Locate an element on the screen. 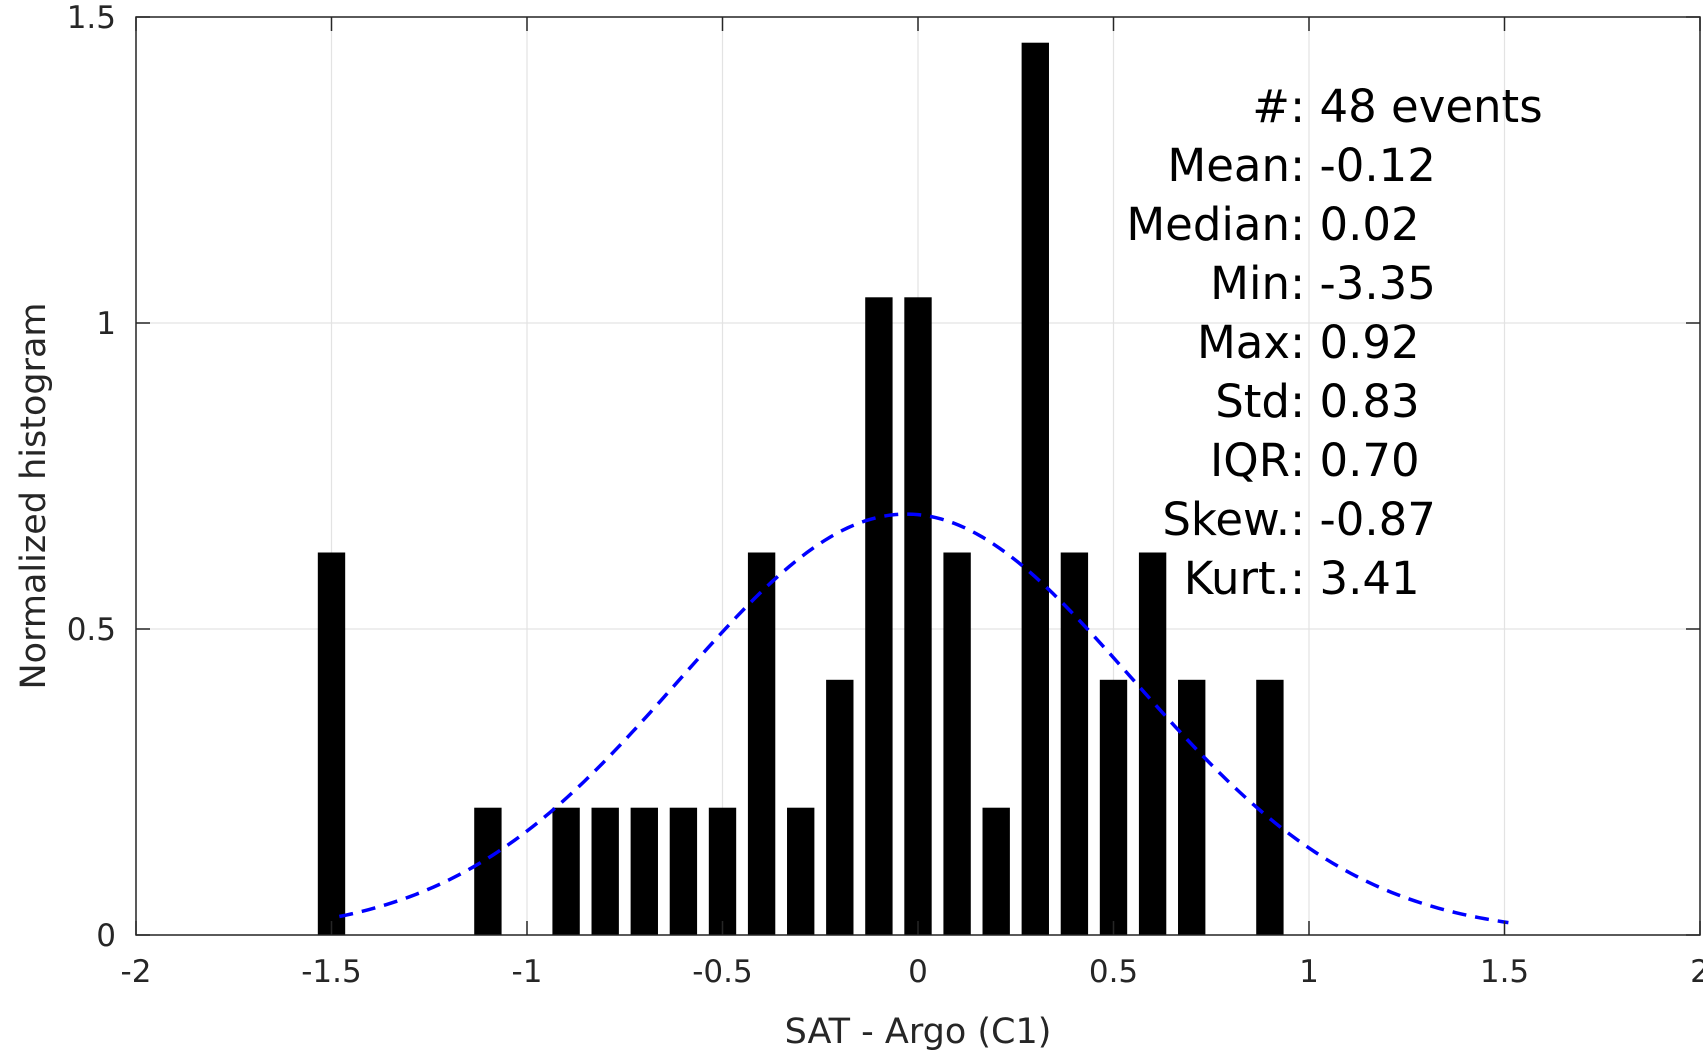 This screenshot has height=1056, width=1703. y-tick-label: 1 is located at coordinates (106, 324).